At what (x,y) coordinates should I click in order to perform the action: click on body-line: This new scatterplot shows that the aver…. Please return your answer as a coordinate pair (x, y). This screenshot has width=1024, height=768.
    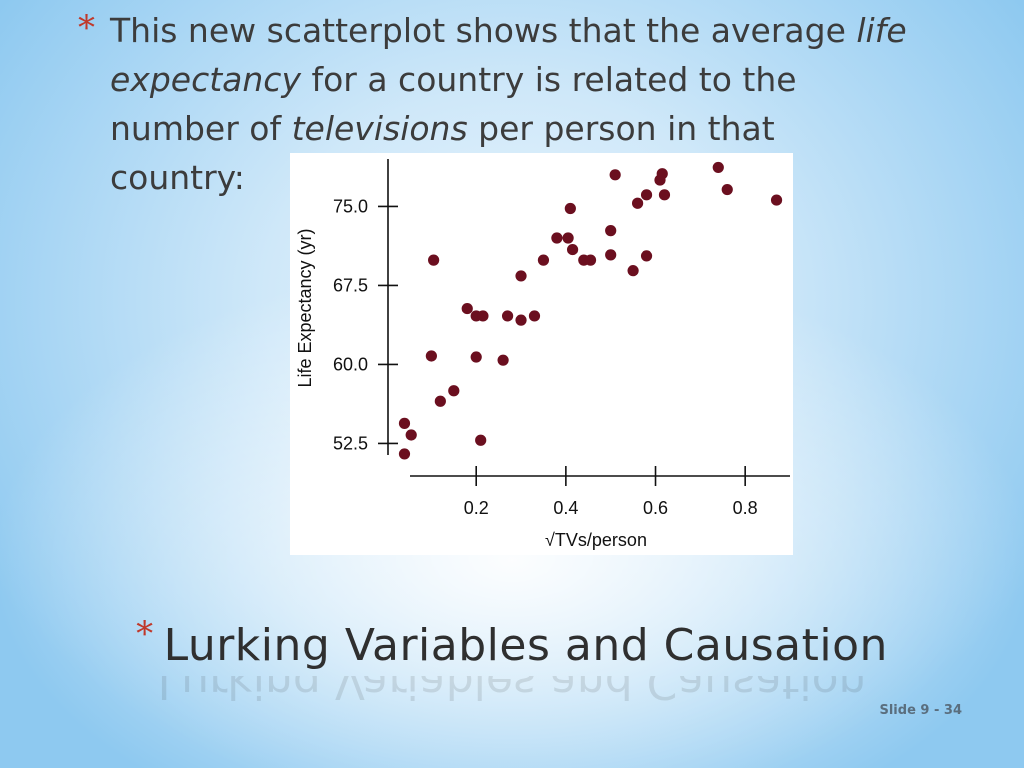
    Looking at the image, I should click on (550, 30).